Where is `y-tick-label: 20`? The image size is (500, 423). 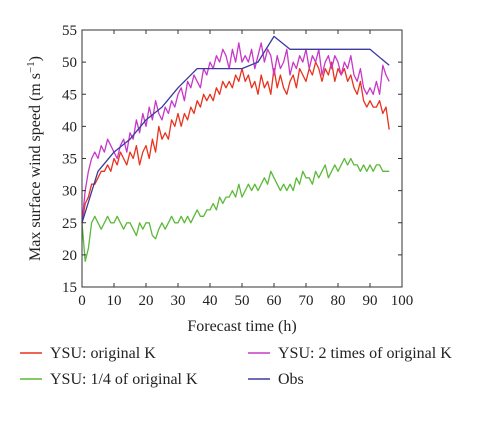 y-tick-label: 20 is located at coordinates (69, 256).